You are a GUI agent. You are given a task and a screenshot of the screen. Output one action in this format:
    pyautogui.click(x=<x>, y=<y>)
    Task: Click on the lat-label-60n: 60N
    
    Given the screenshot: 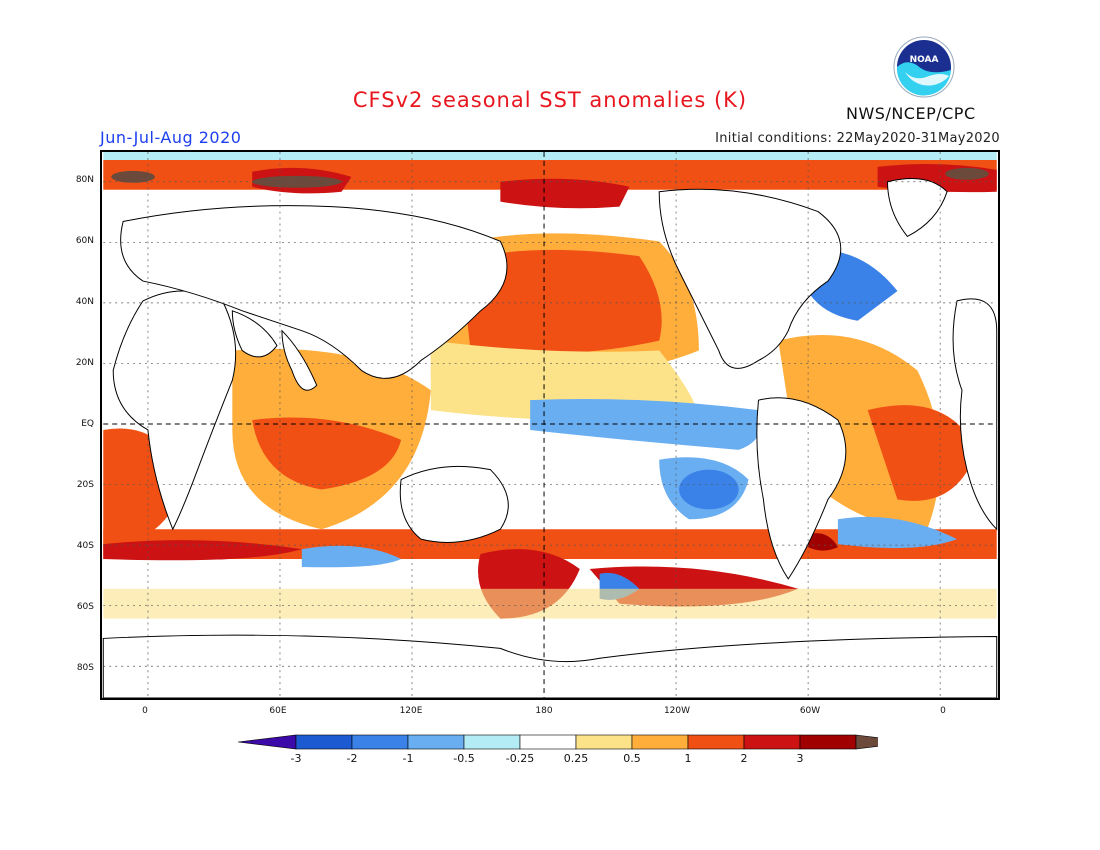 What is the action you would take?
    pyautogui.click(x=84, y=241)
    